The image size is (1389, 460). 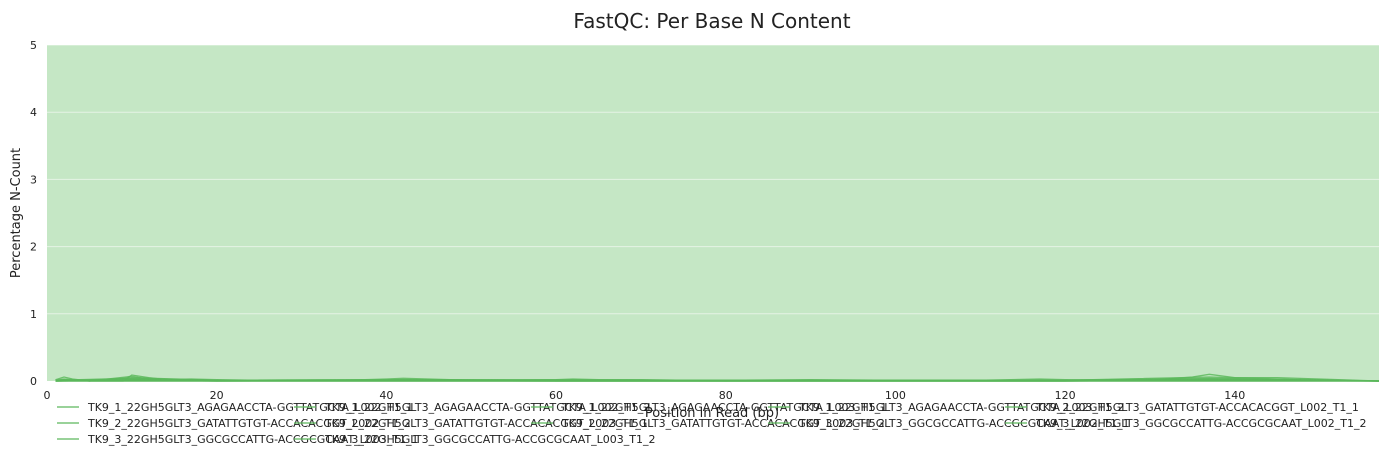 I want to click on x-axis-label: Position in Read (bp), so click(x=712, y=413).